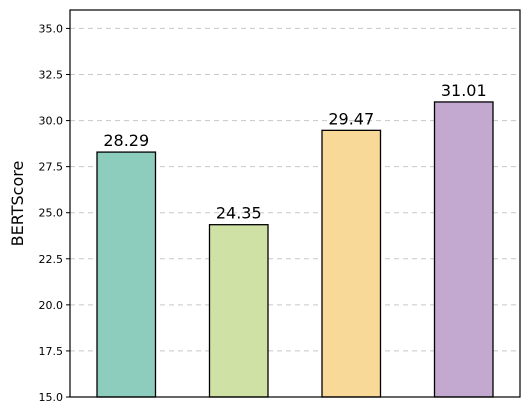 Image resolution: width=531 pixels, height=414 pixels. Describe the element at coordinates (51, 259) in the screenshot. I see `y-tick-label: 22.5` at that location.